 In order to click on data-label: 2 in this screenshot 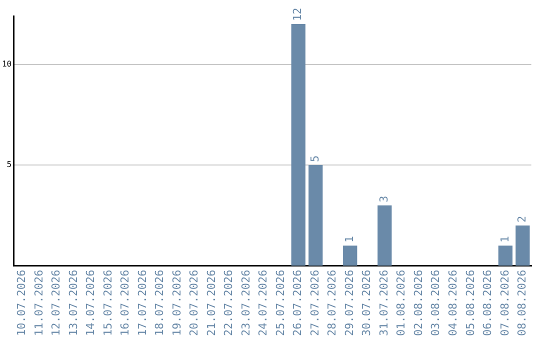, I will do `click(522, 219)`.